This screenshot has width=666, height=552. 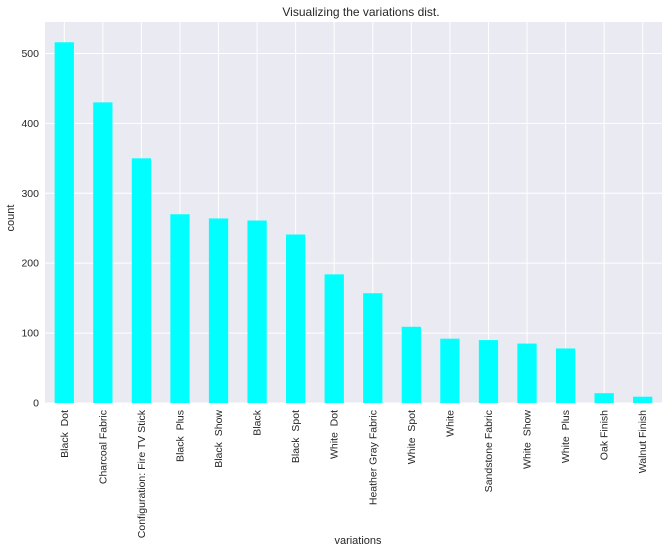 I want to click on x-tick-label: White Show, so click(x=528, y=439).